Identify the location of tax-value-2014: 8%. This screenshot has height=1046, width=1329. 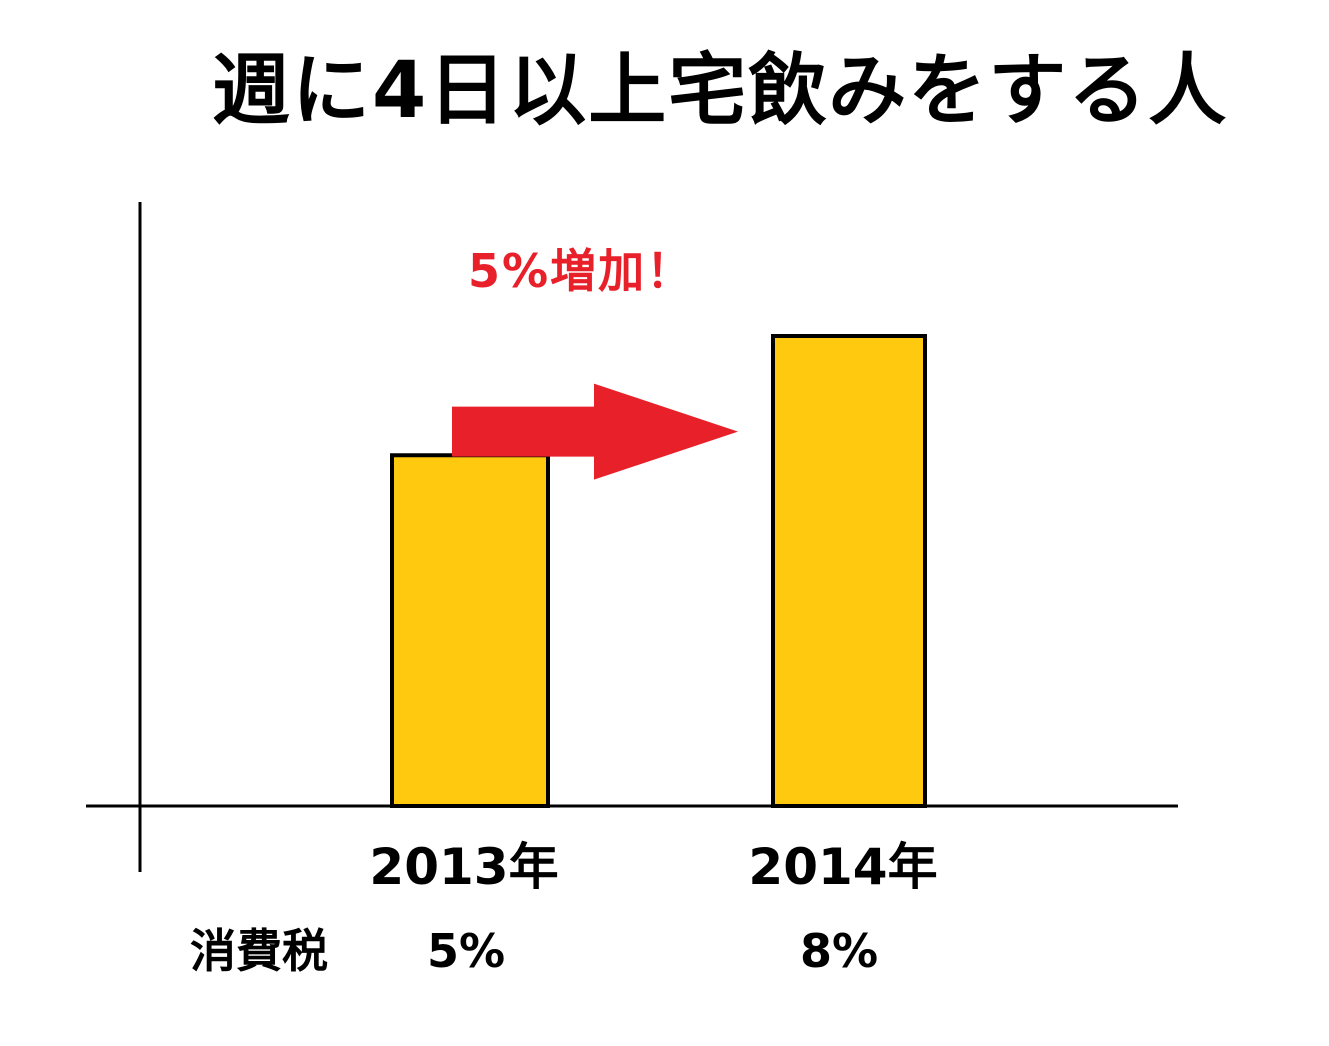
(839, 951).